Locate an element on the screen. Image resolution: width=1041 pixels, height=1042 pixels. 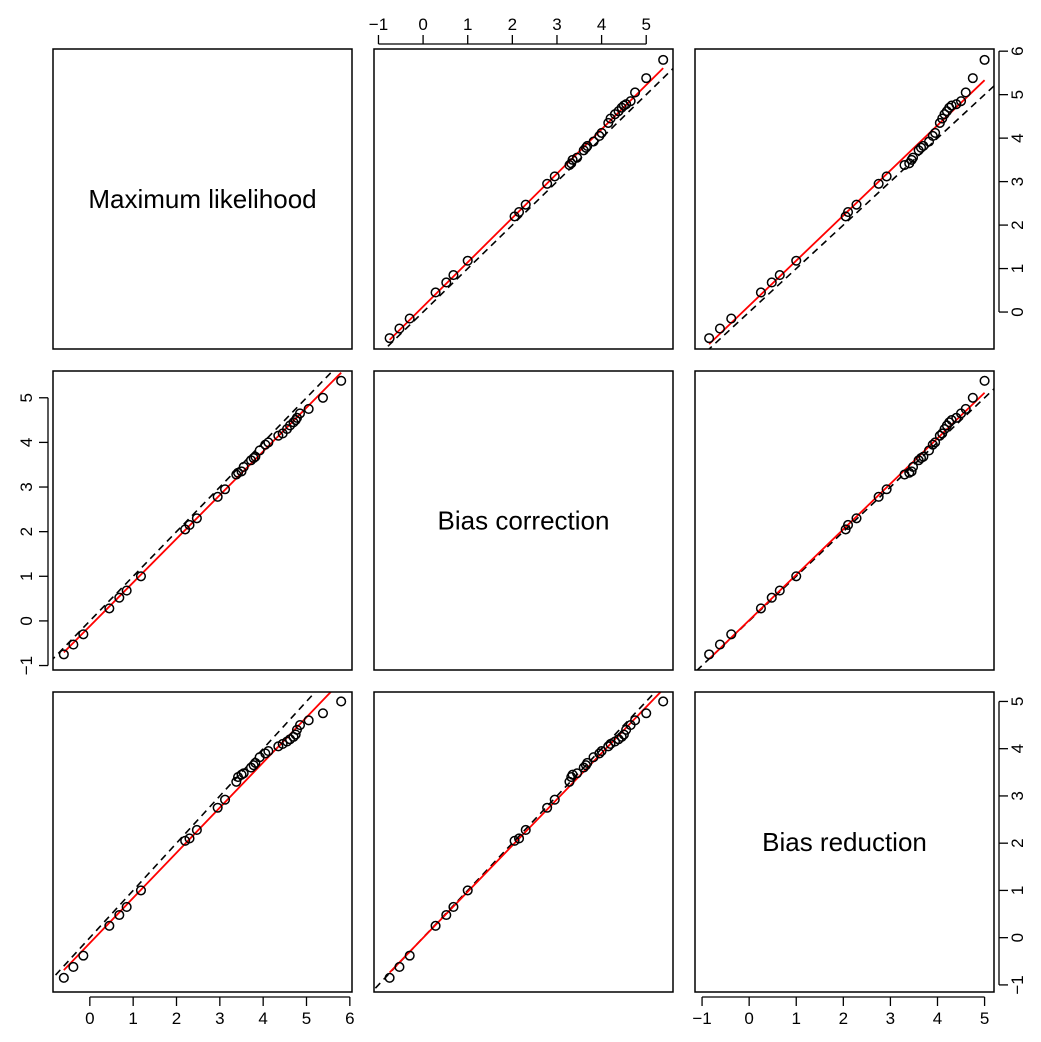
panel-bias-reduction-vs-maximum-likelihood is located at coordinates (202, 842).